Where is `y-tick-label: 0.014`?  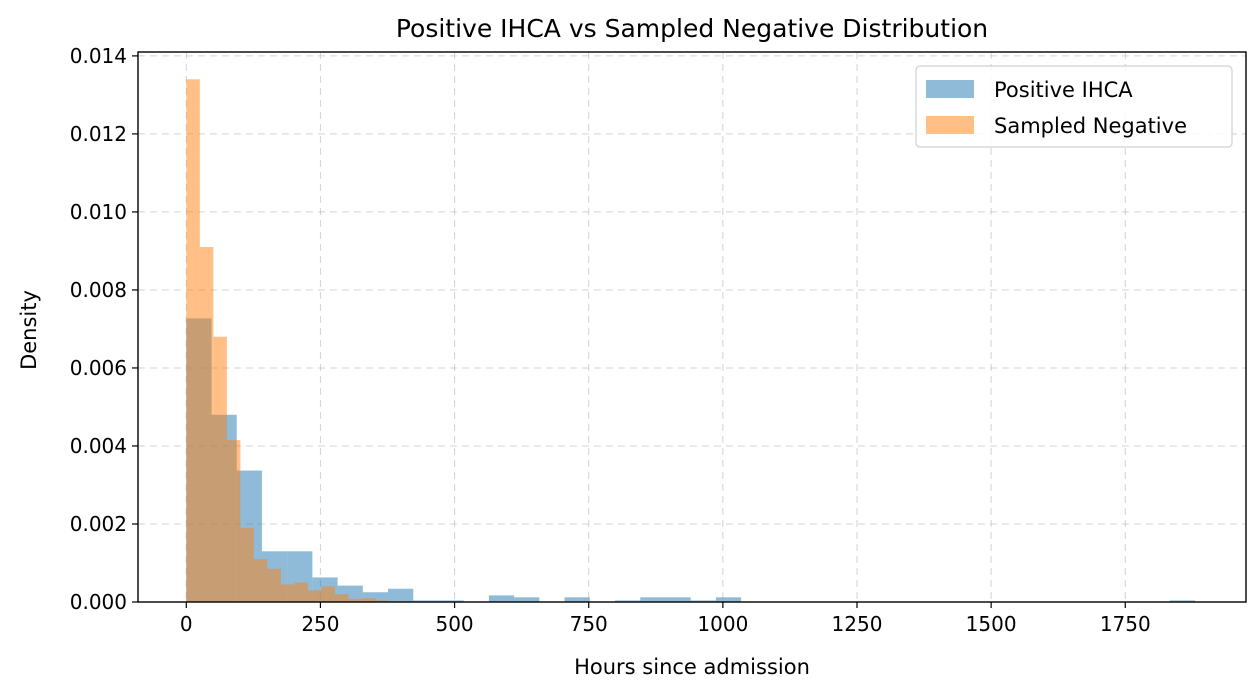
y-tick-label: 0.014 is located at coordinates (98, 56).